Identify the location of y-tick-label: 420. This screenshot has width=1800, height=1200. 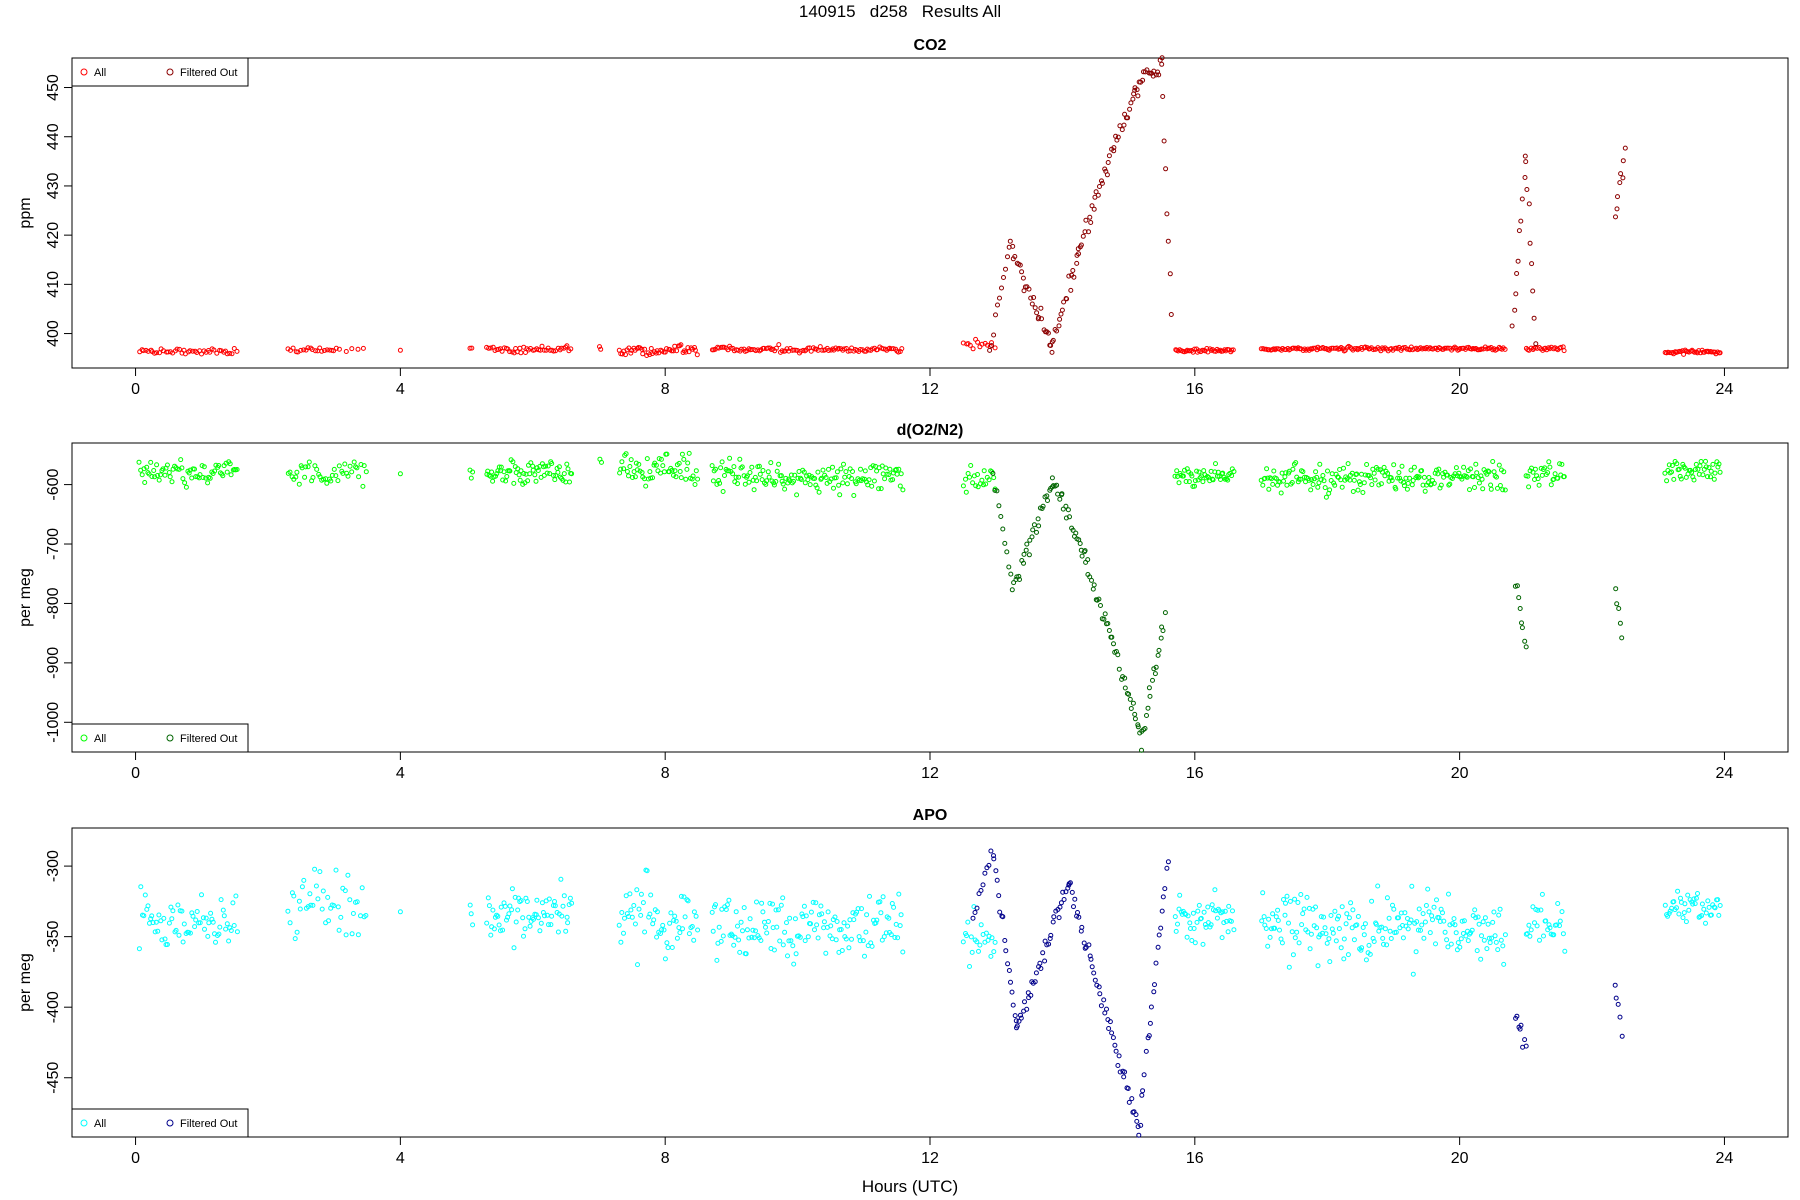
(53, 235).